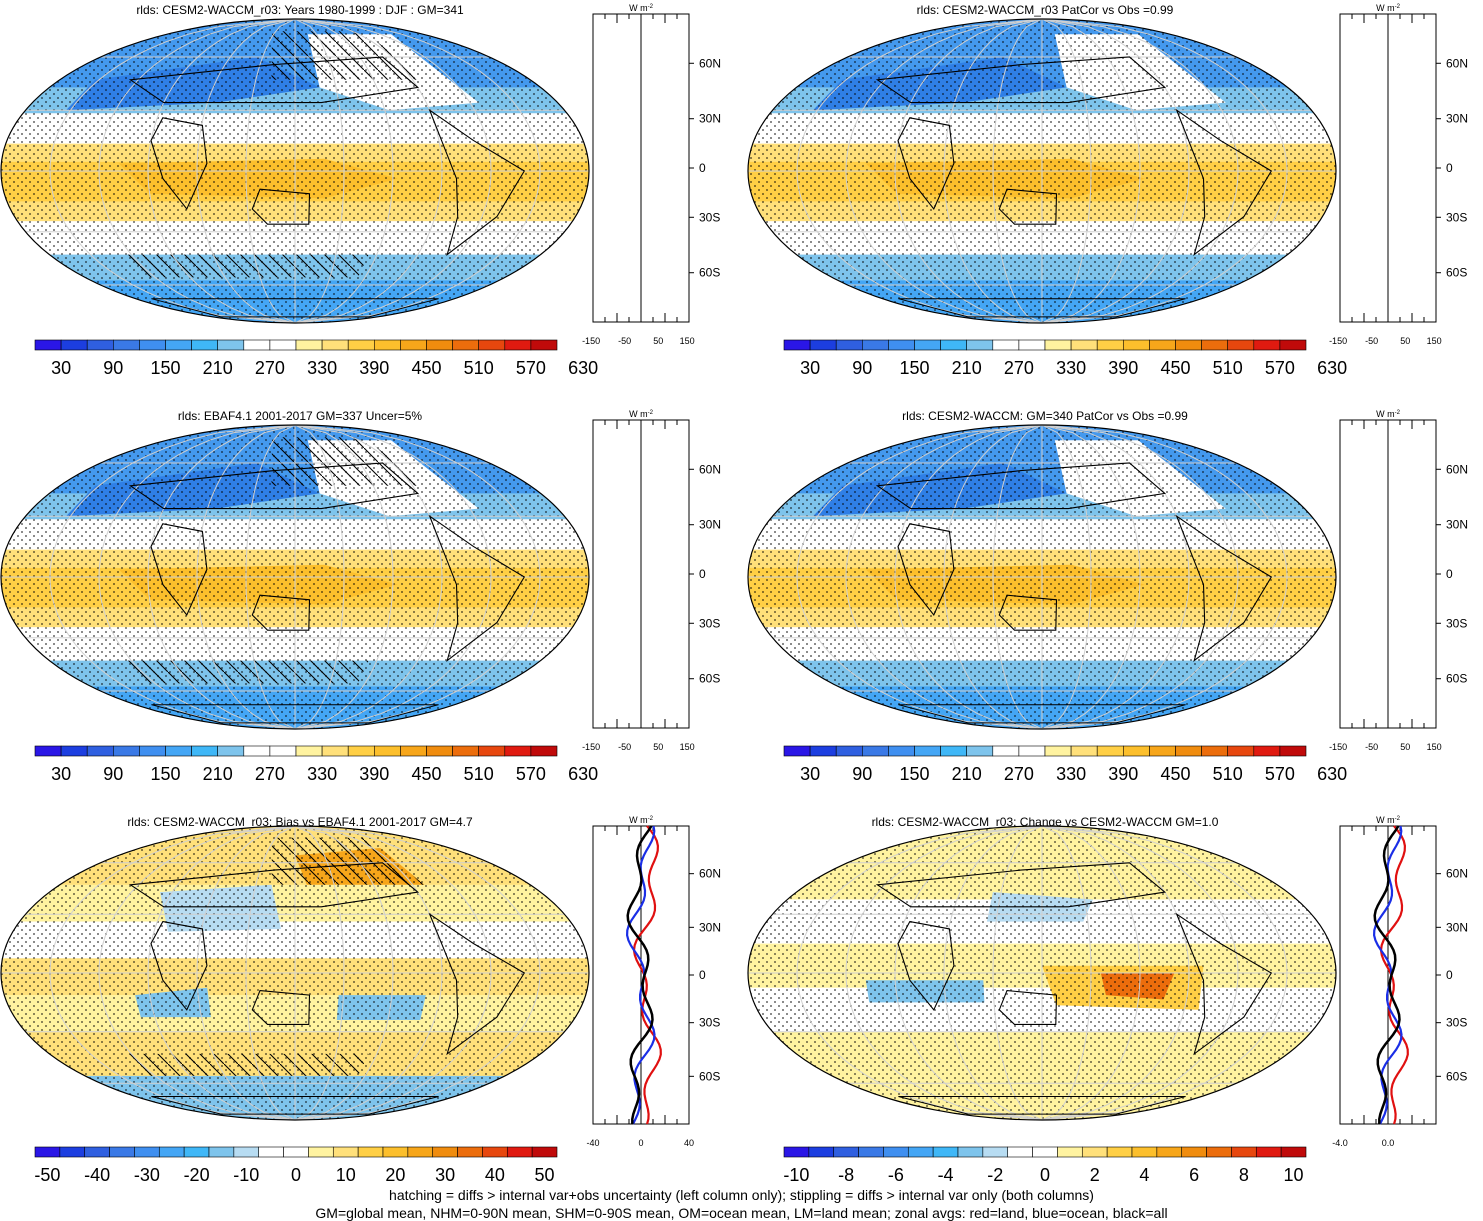 The height and width of the screenshot is (1221, 1483). Describe the element at coordinates (1338, 341) in the screenshot. I see `zonal-x-label: -150` at that location.